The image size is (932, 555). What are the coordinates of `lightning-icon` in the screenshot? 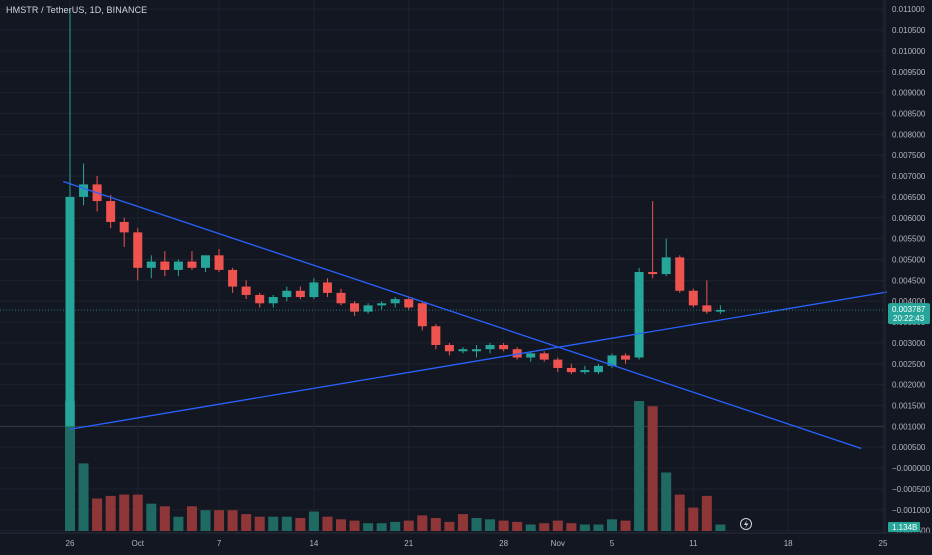 It's located at (746, 524).